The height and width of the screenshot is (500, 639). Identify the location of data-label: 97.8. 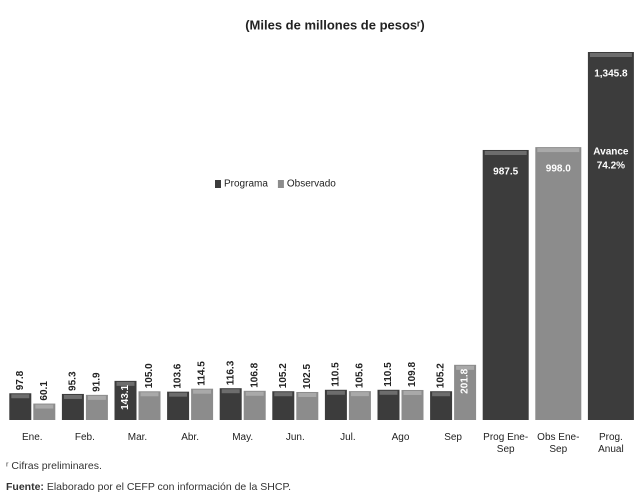
(20, 380).